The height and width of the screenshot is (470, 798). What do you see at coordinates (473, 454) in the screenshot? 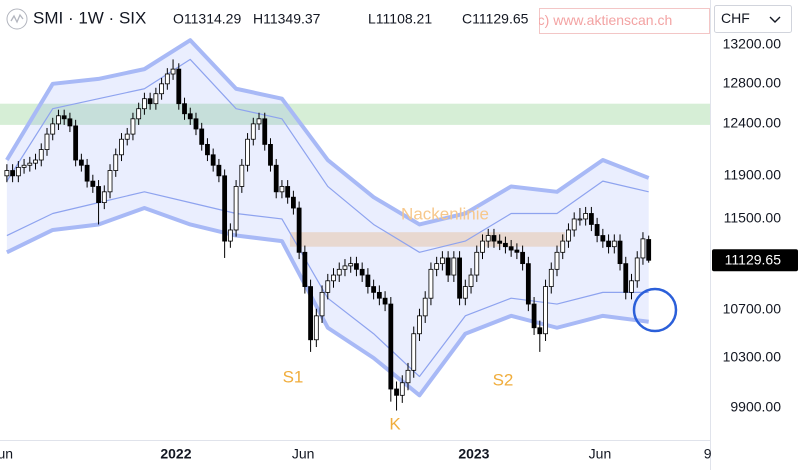
I see `x-tick-label: 2023` at bounding box center [473, 454].